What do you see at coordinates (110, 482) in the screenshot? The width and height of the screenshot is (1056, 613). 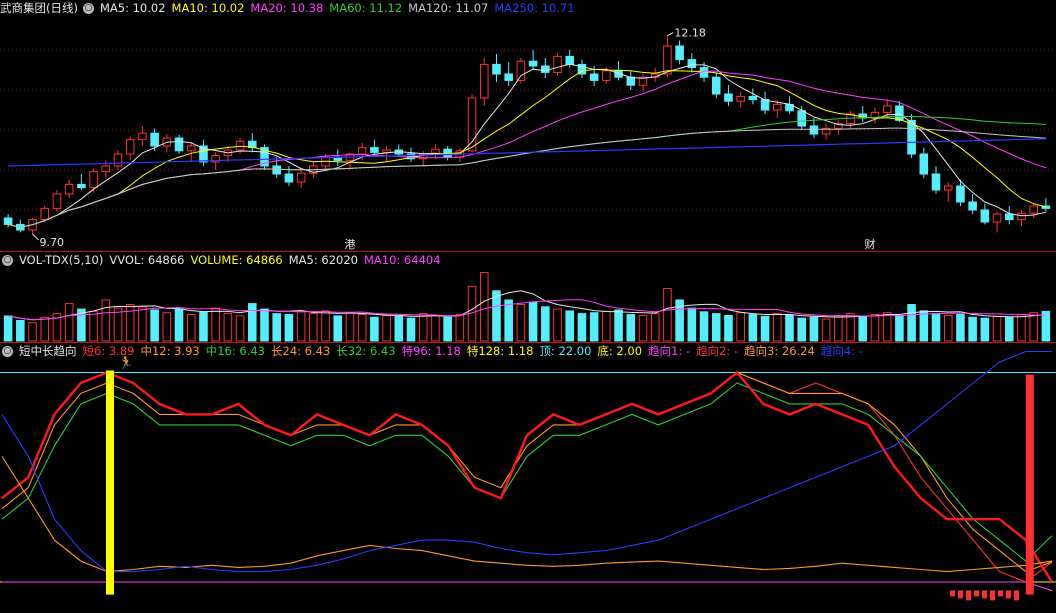 I see `top-signal-bar` at bounding box center [110, 482].